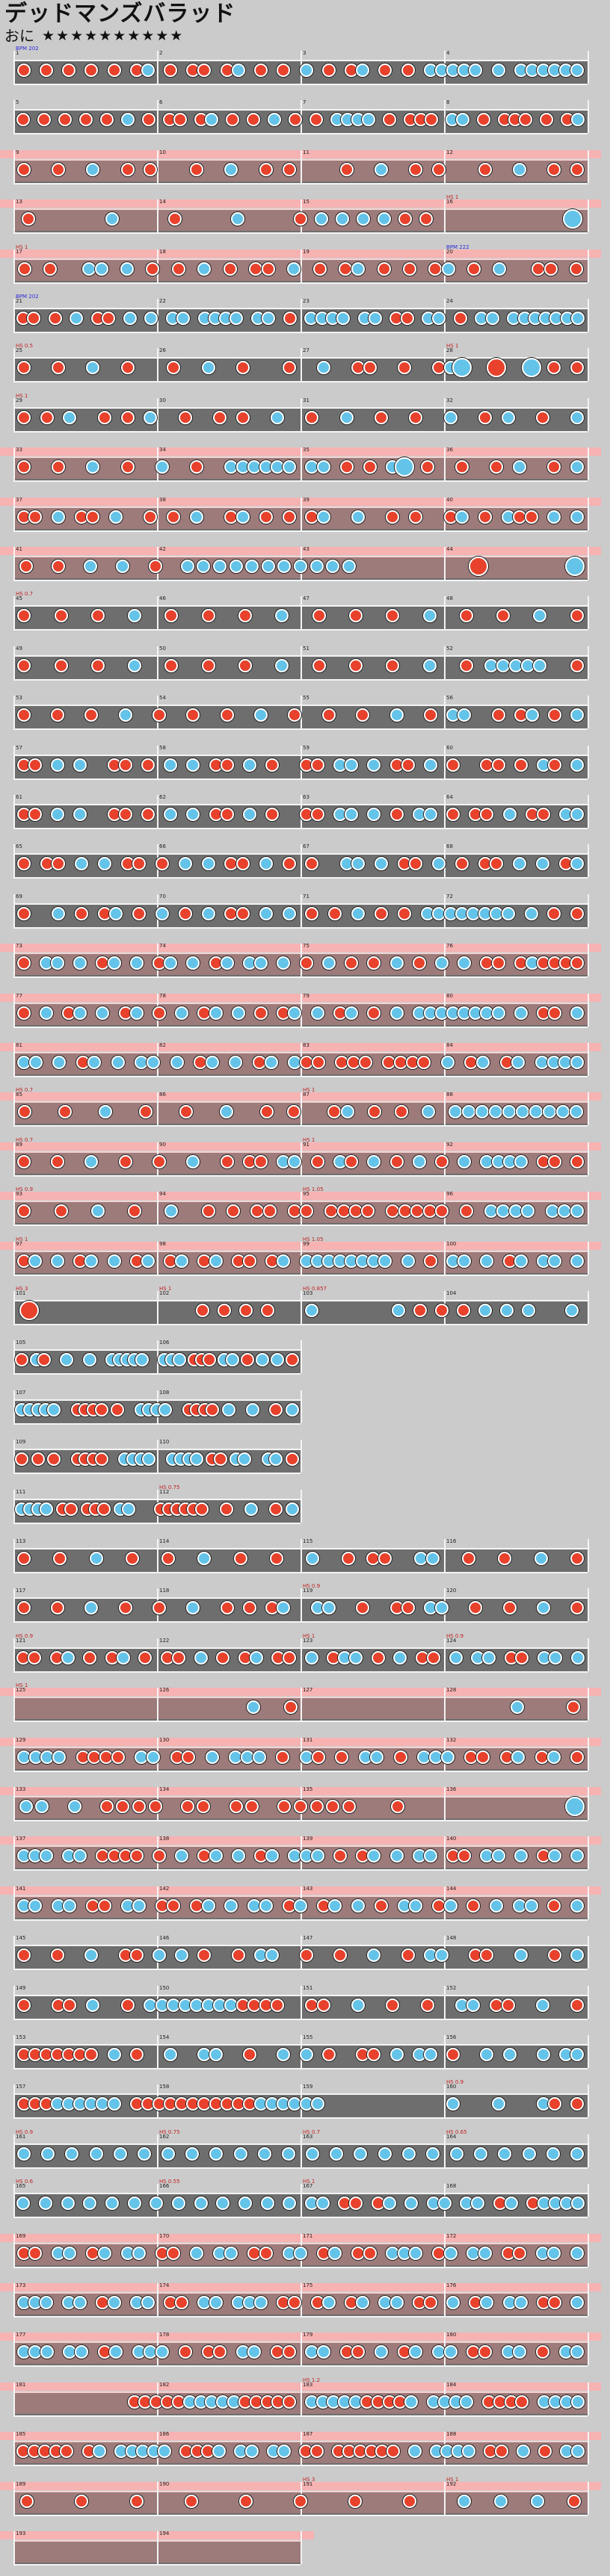  What do you see at coordinates (19, 946) in the screenshot?
I see `measure-number: 73` at bounding box center [19, 946].